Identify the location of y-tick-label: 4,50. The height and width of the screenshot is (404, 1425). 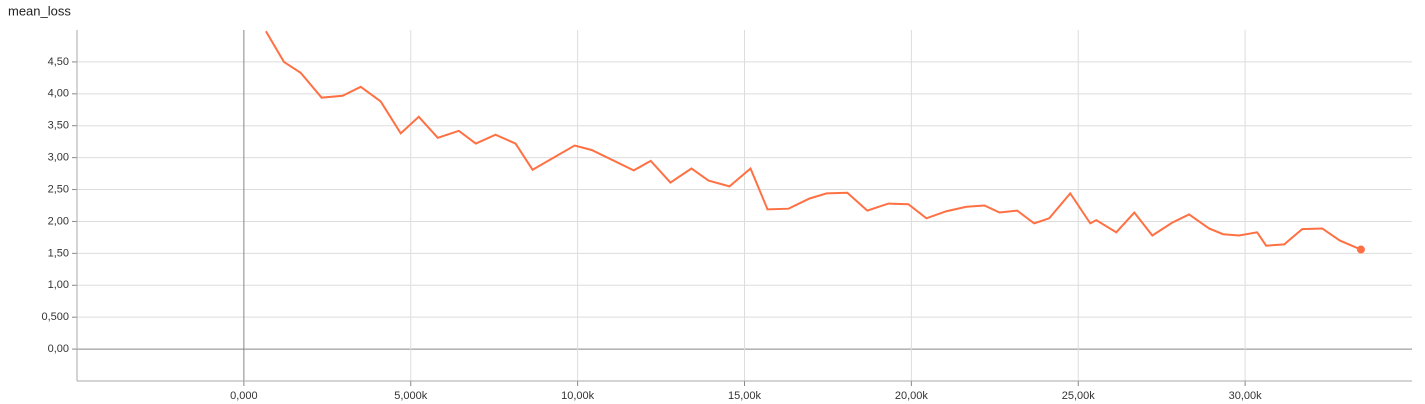
(58, 62).